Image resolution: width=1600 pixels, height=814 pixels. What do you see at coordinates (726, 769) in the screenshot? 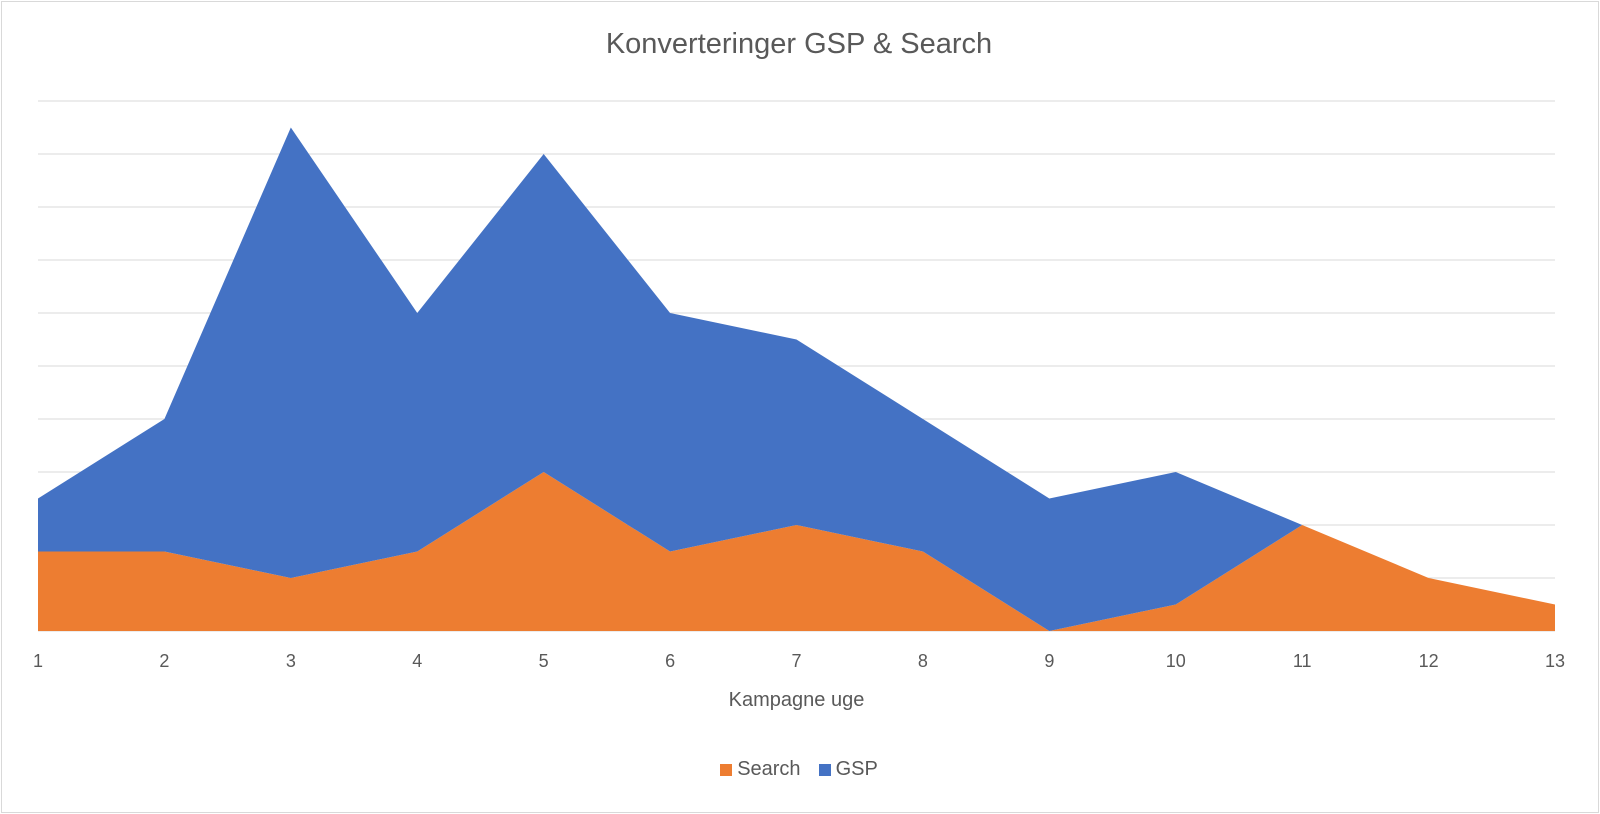
I see `legend-swatch-search` at bounding box center [726, 769].